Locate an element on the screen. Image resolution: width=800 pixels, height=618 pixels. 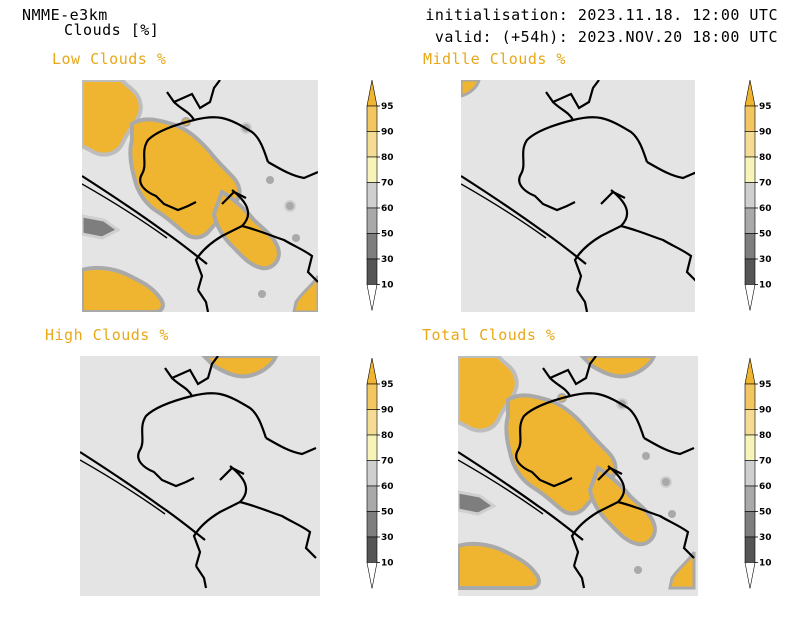
middle-clouds-colorbar: 95 90 80 70 60 50 30 10 is located at coordinates (758, 195).